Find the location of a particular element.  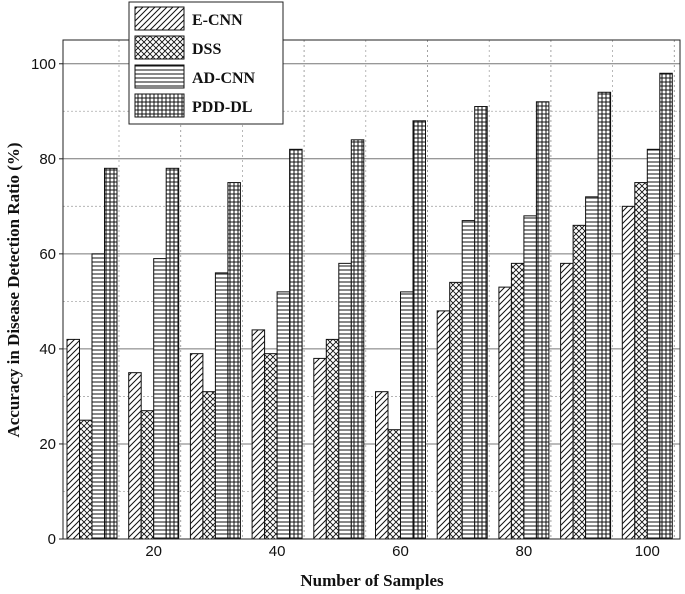

x-axis-ticks: 20 40 60 80 100 is located at coordinates (402, 551).